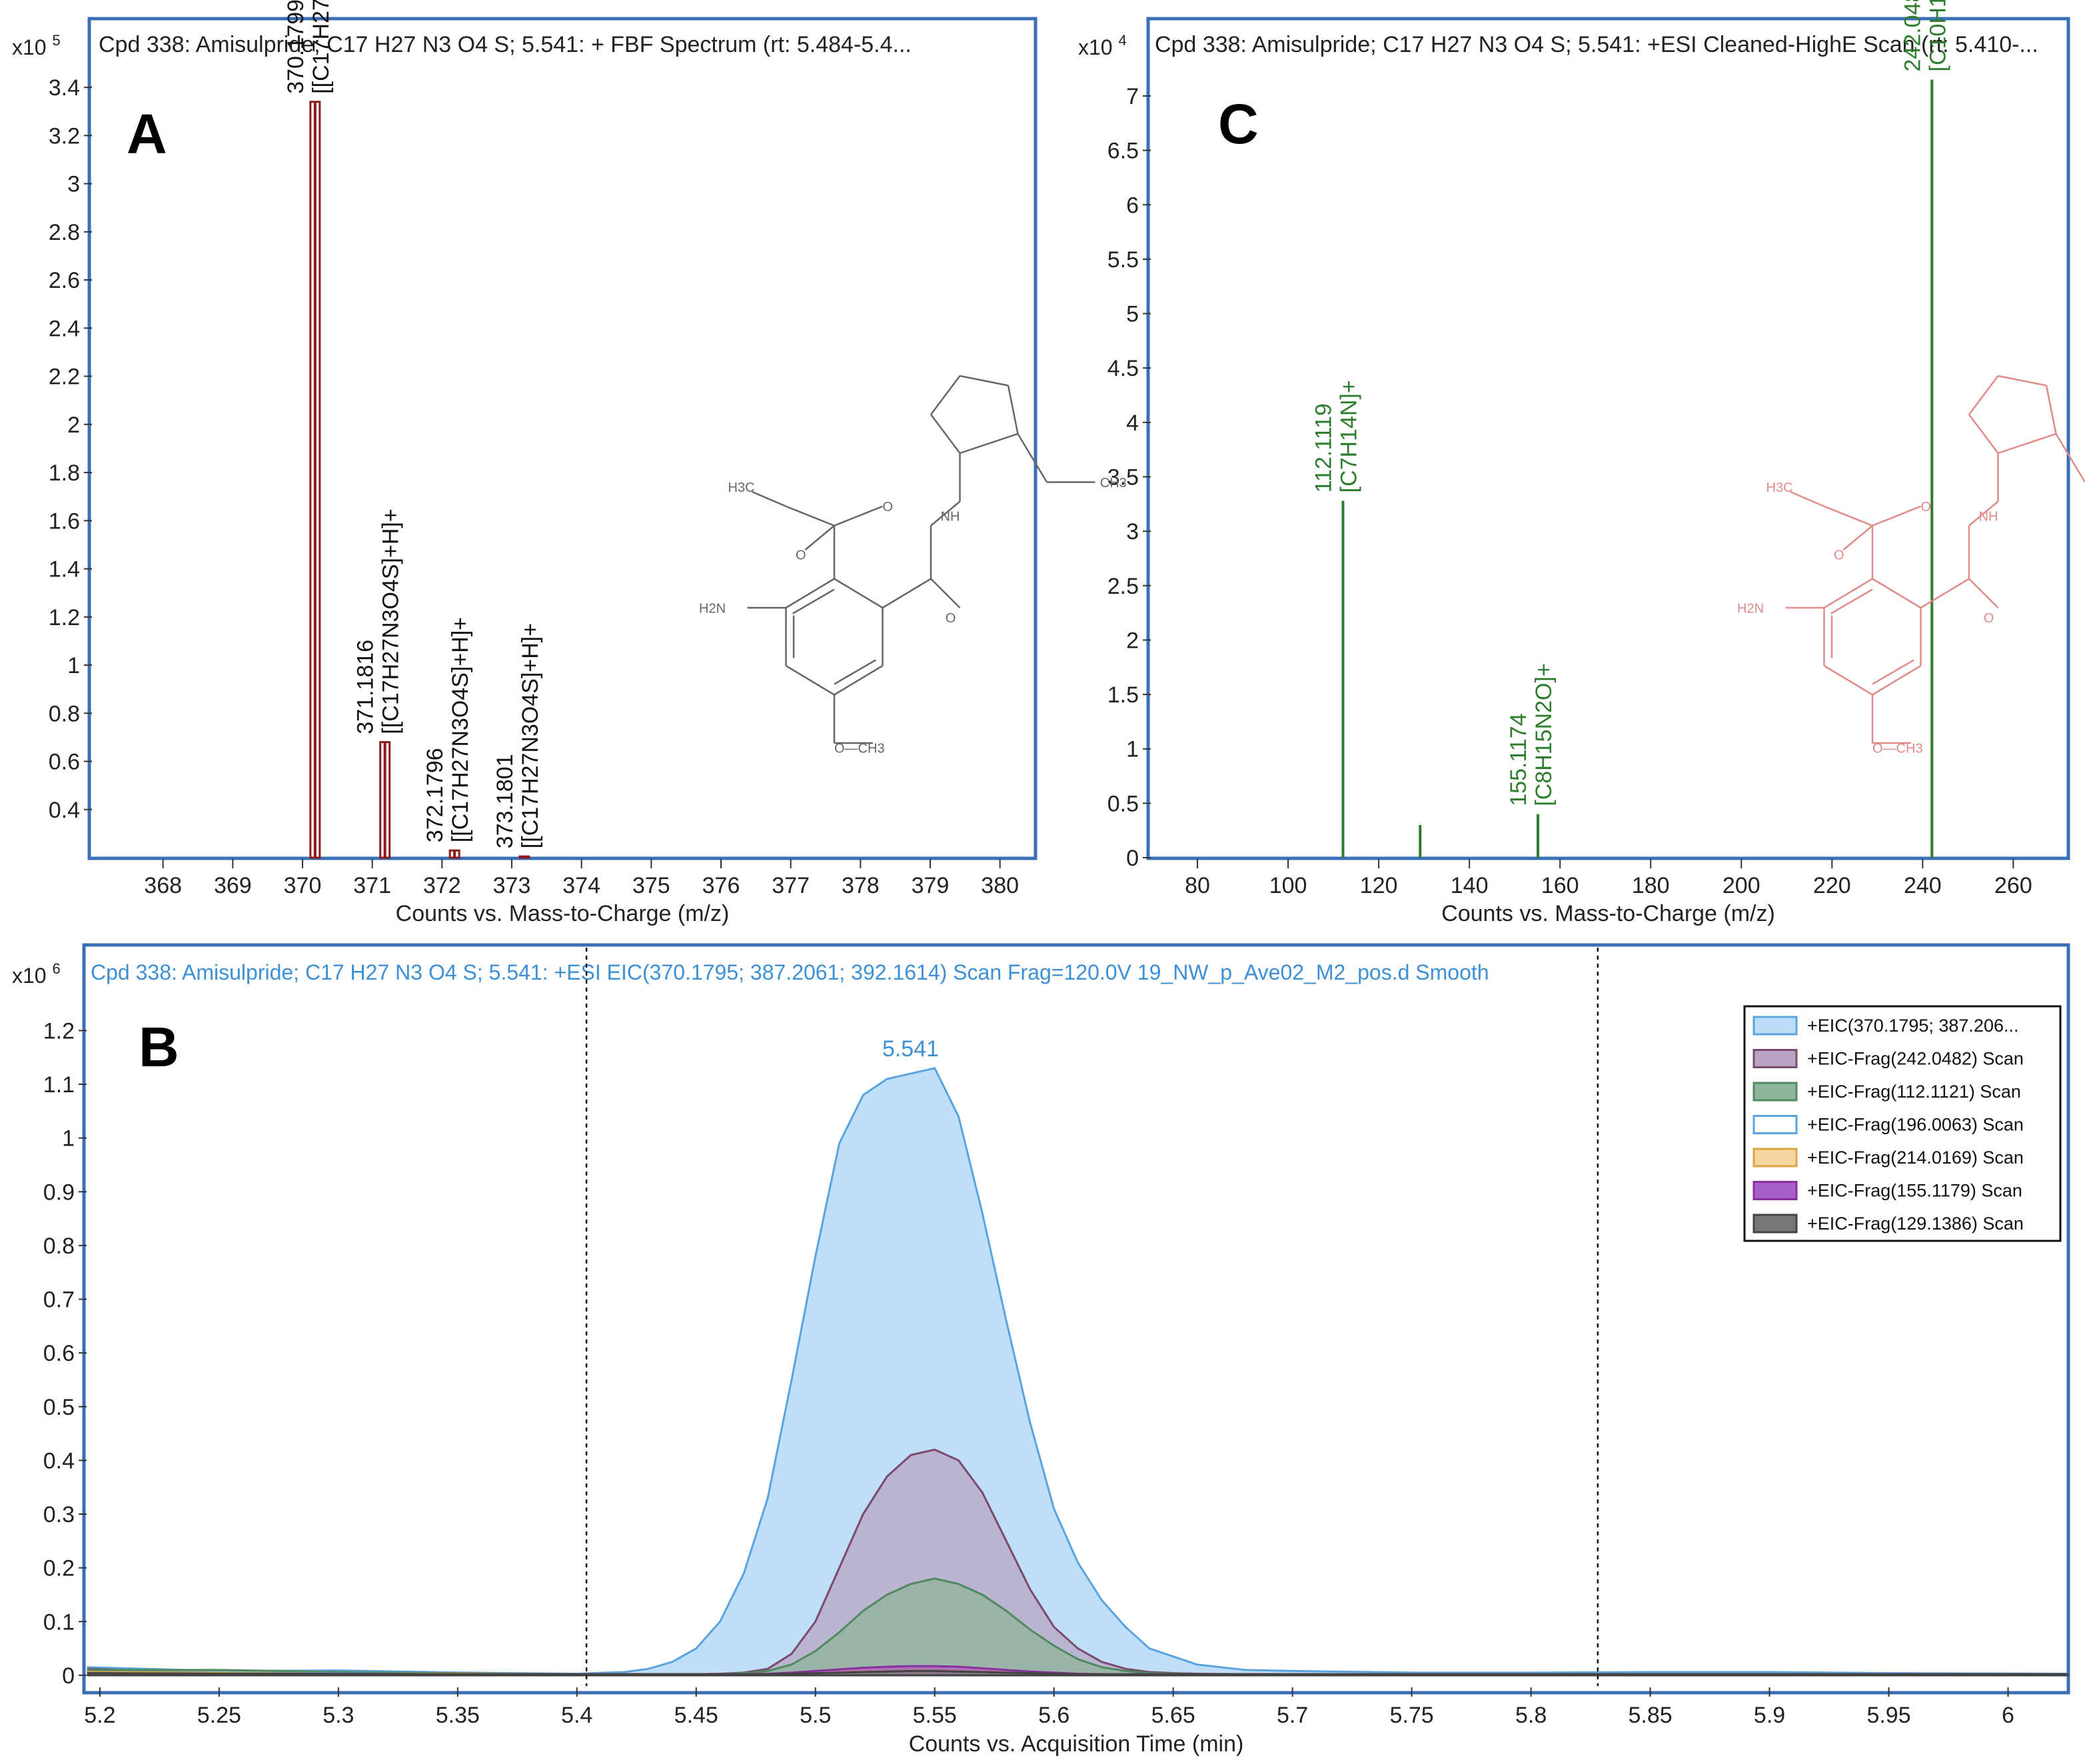 The width and height of the screenshot is (2085, 1764). Describe the element at coordinates (1650, 1715) in the screenshot. I see `panel-b-x-tick-label: 5.85` at that location.